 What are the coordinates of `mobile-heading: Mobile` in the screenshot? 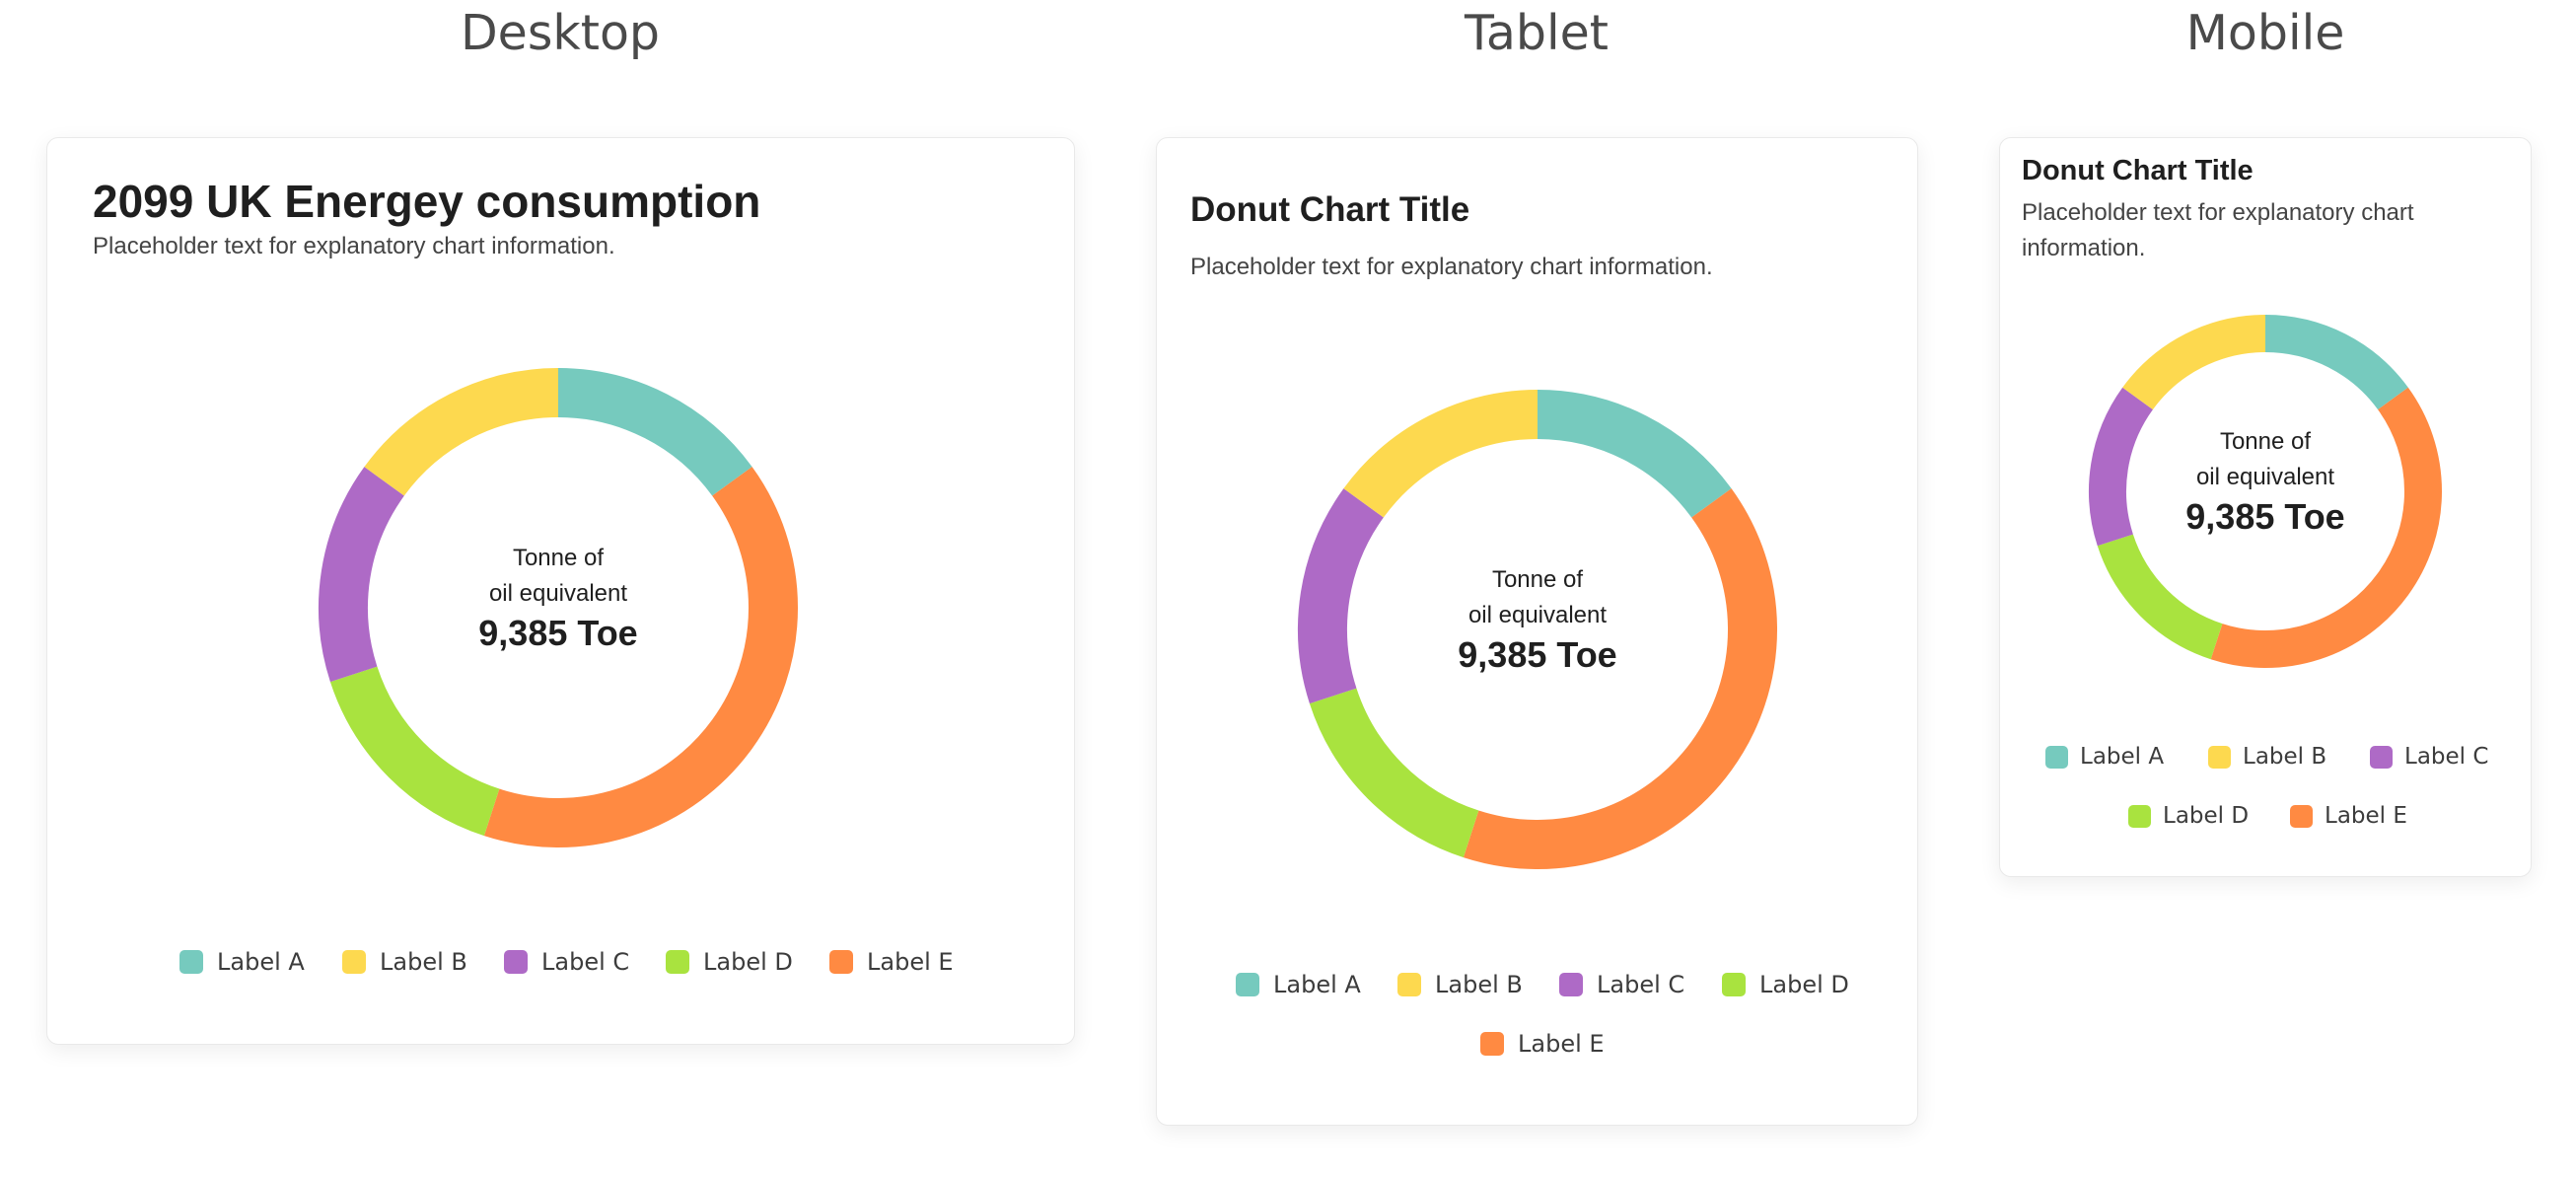 It's located at (2265, 33).